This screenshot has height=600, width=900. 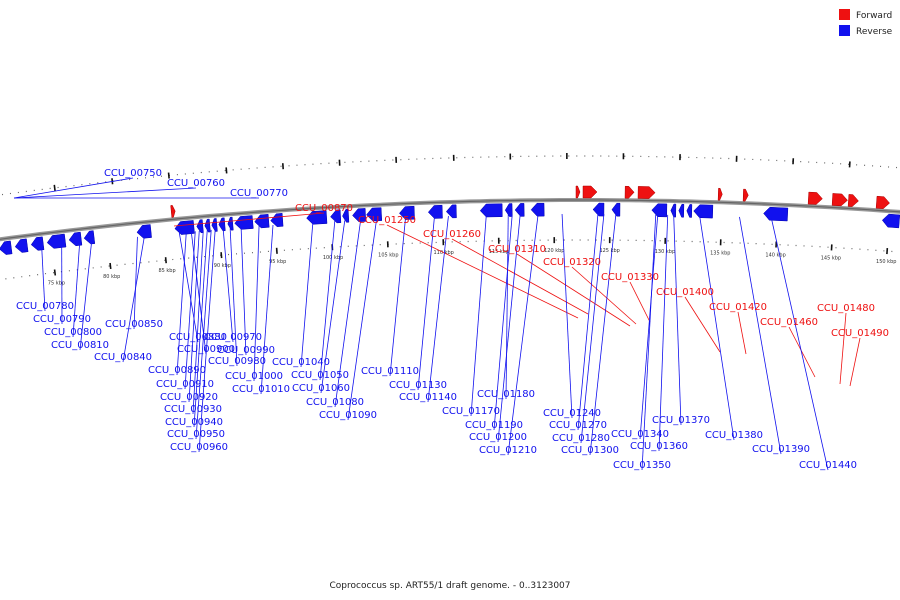 I want to click on gene-label: CCU_01050, so click(x=320, y=375).